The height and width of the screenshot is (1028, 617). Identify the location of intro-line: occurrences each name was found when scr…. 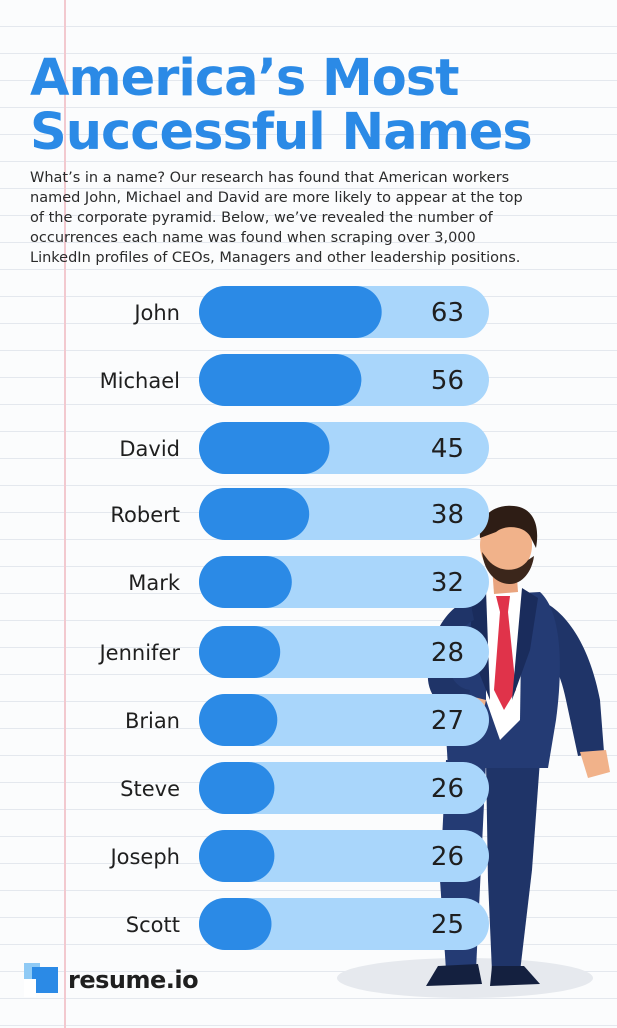
(253, 238).